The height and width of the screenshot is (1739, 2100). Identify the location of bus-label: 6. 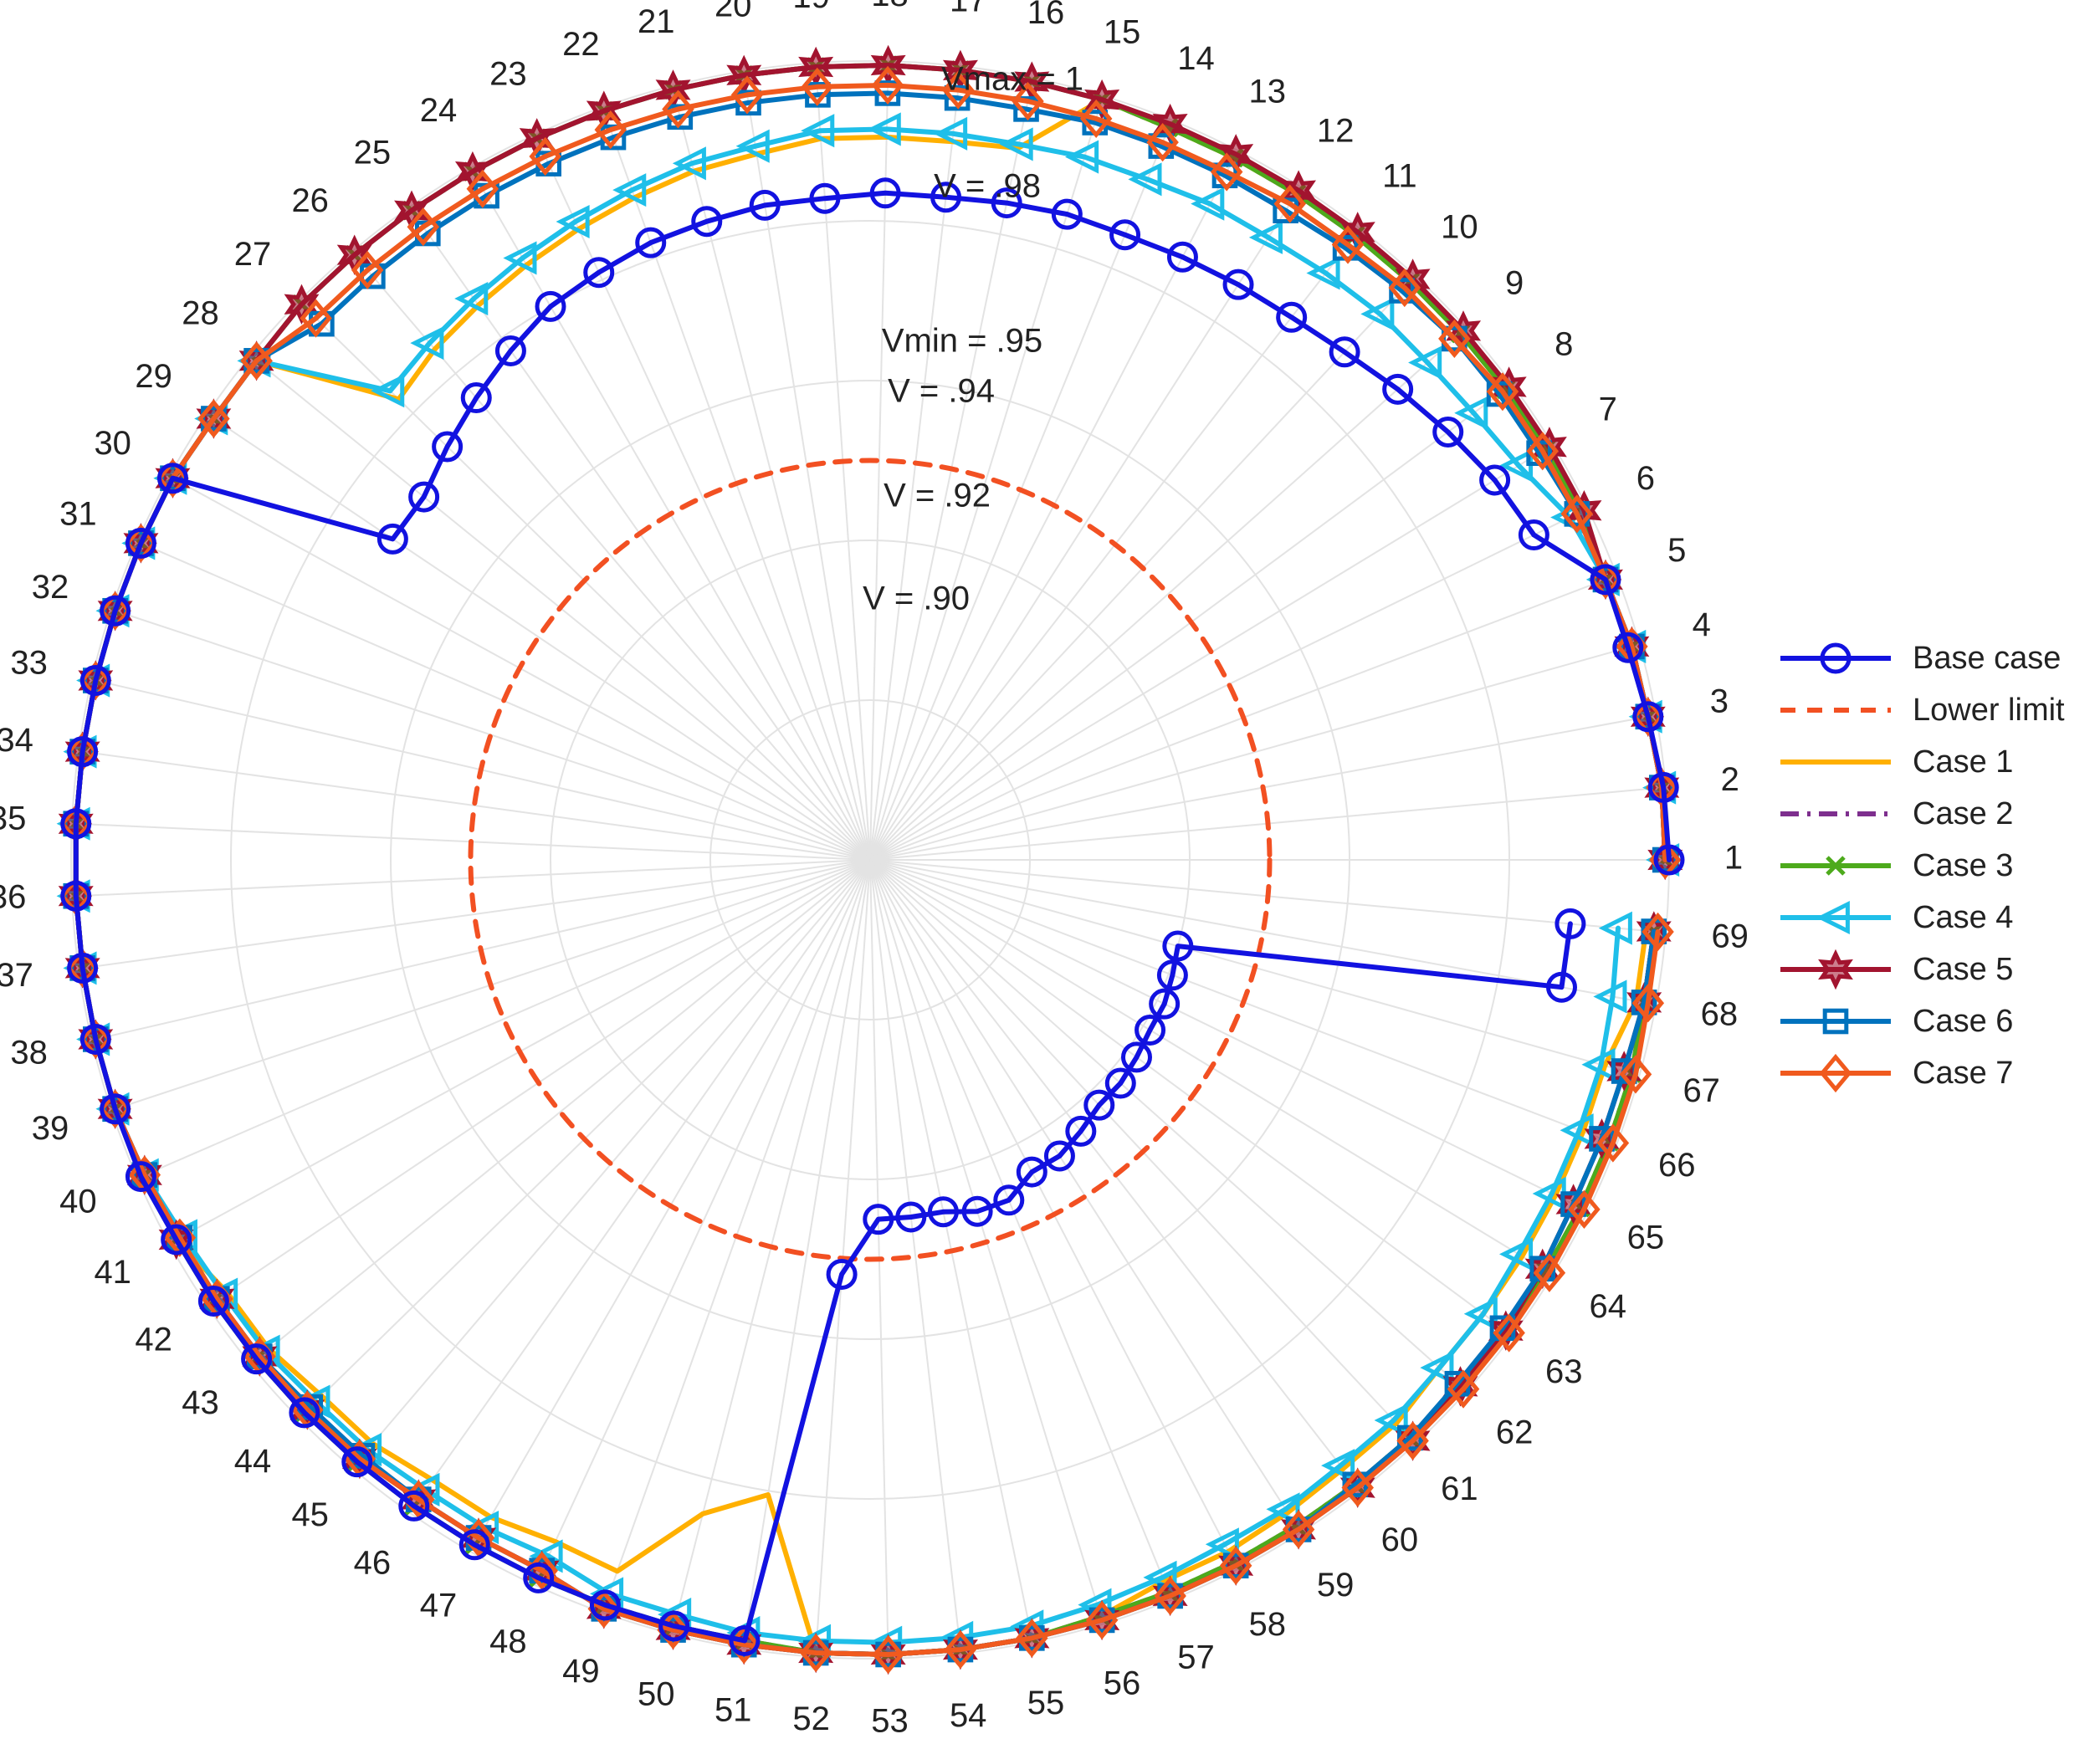
(1645, 478).